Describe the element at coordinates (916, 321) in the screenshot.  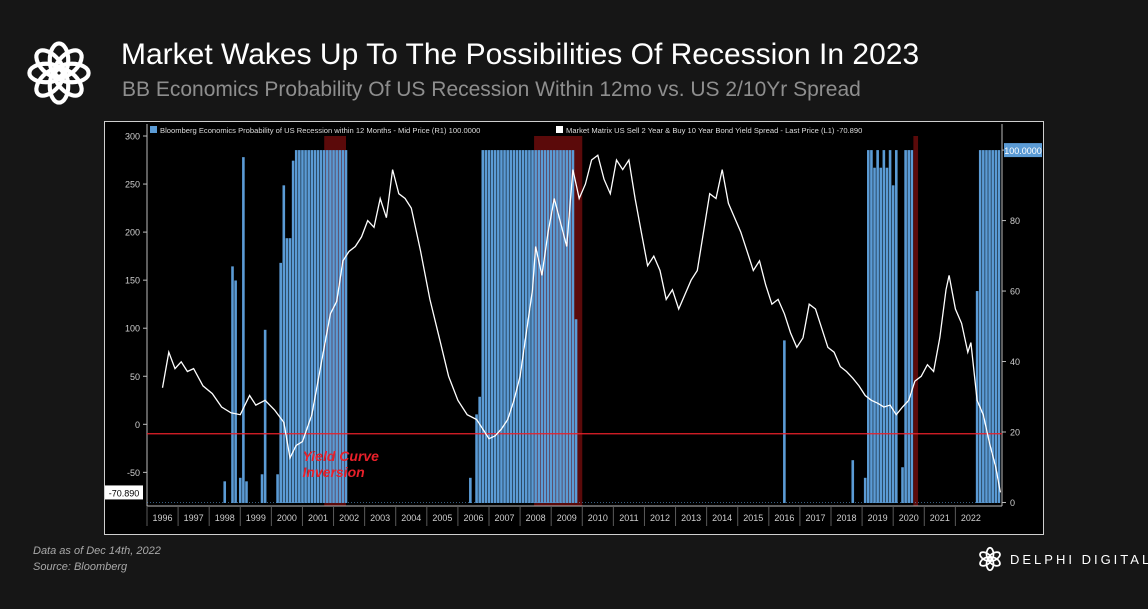
I see `recession-band` at that location.